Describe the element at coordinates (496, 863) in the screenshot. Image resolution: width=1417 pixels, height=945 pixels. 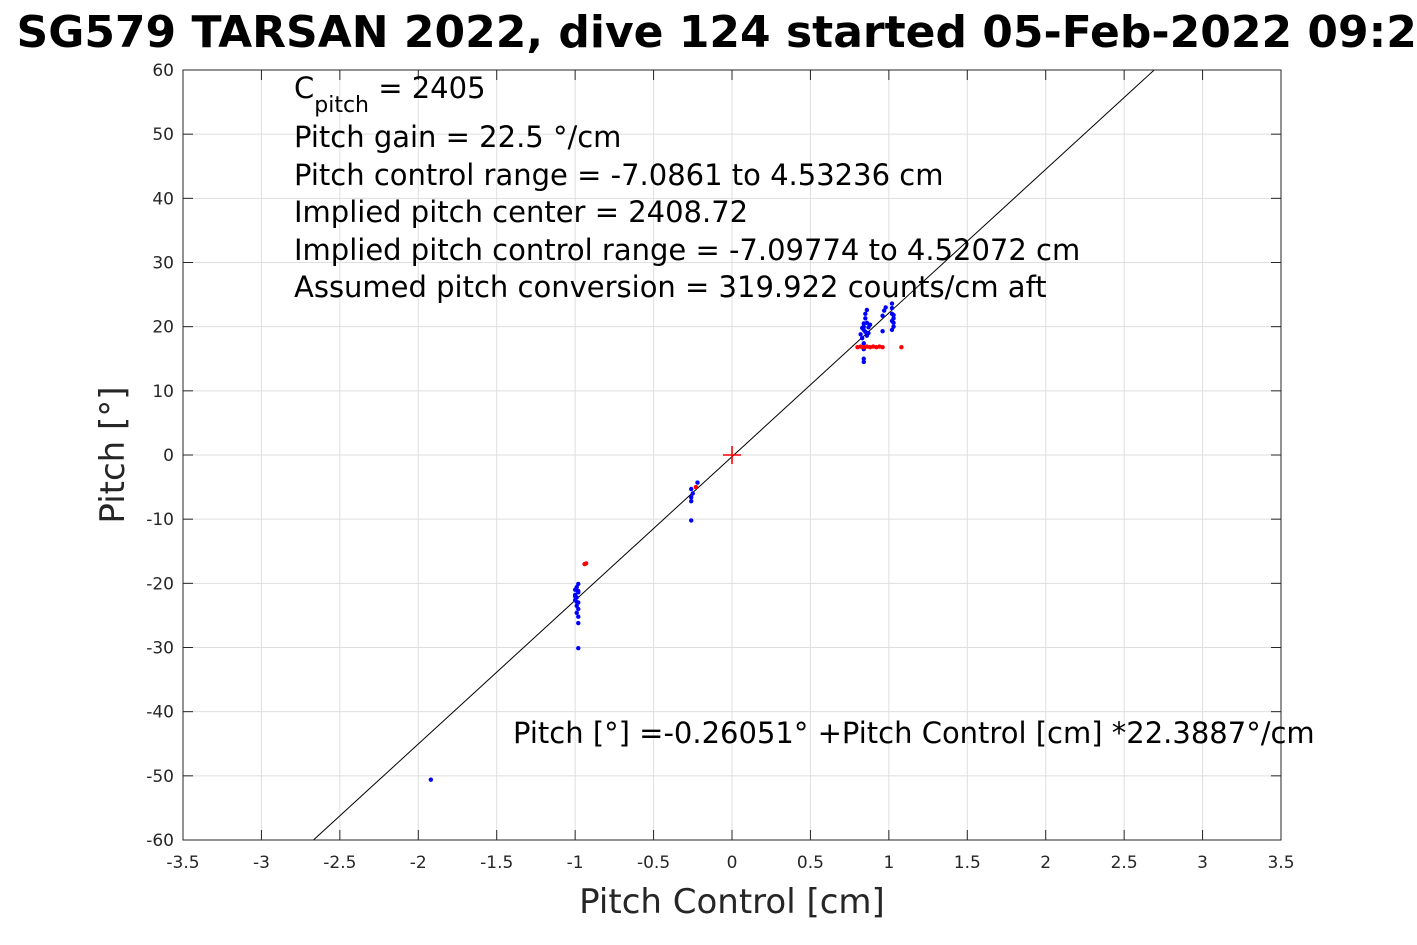
I see `x-tick-label: -1.5` at that location.